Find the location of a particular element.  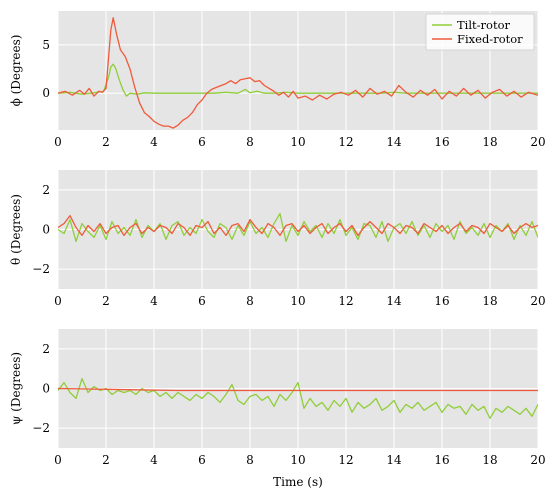

y-axis-label: ψ (Degrees) is located at coordinates (16, 388).